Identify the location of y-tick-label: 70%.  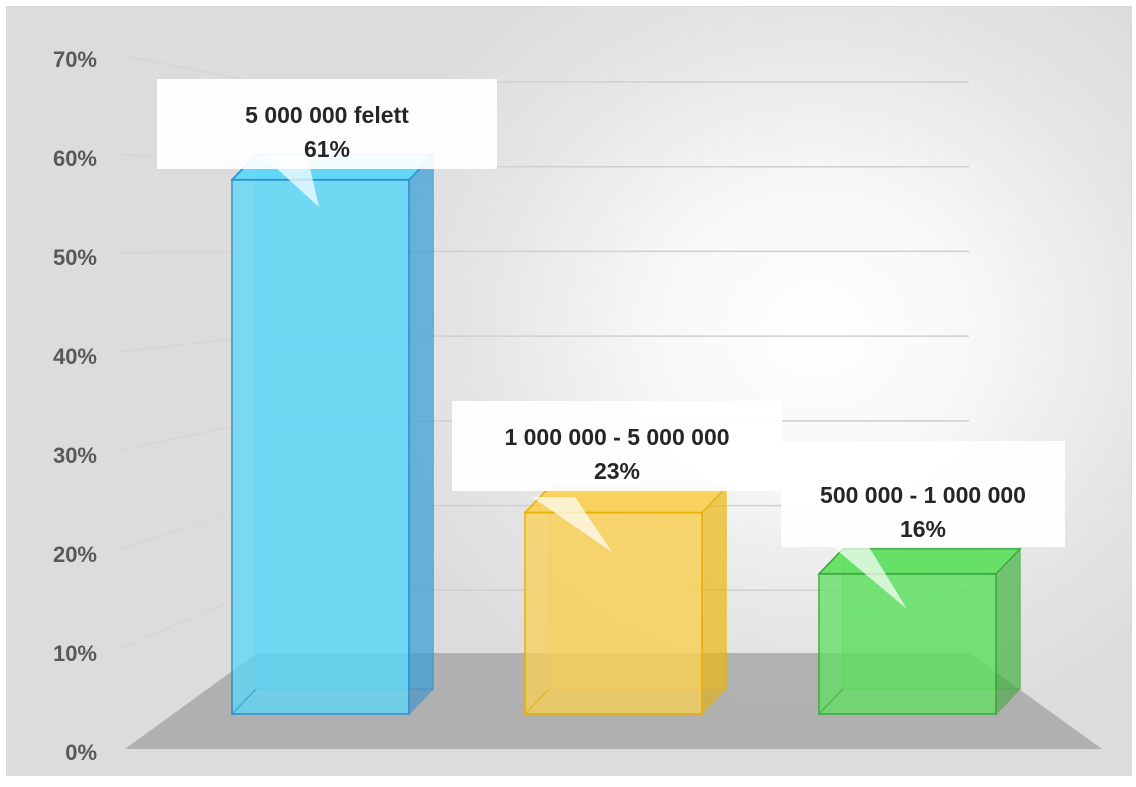
(75, 59).